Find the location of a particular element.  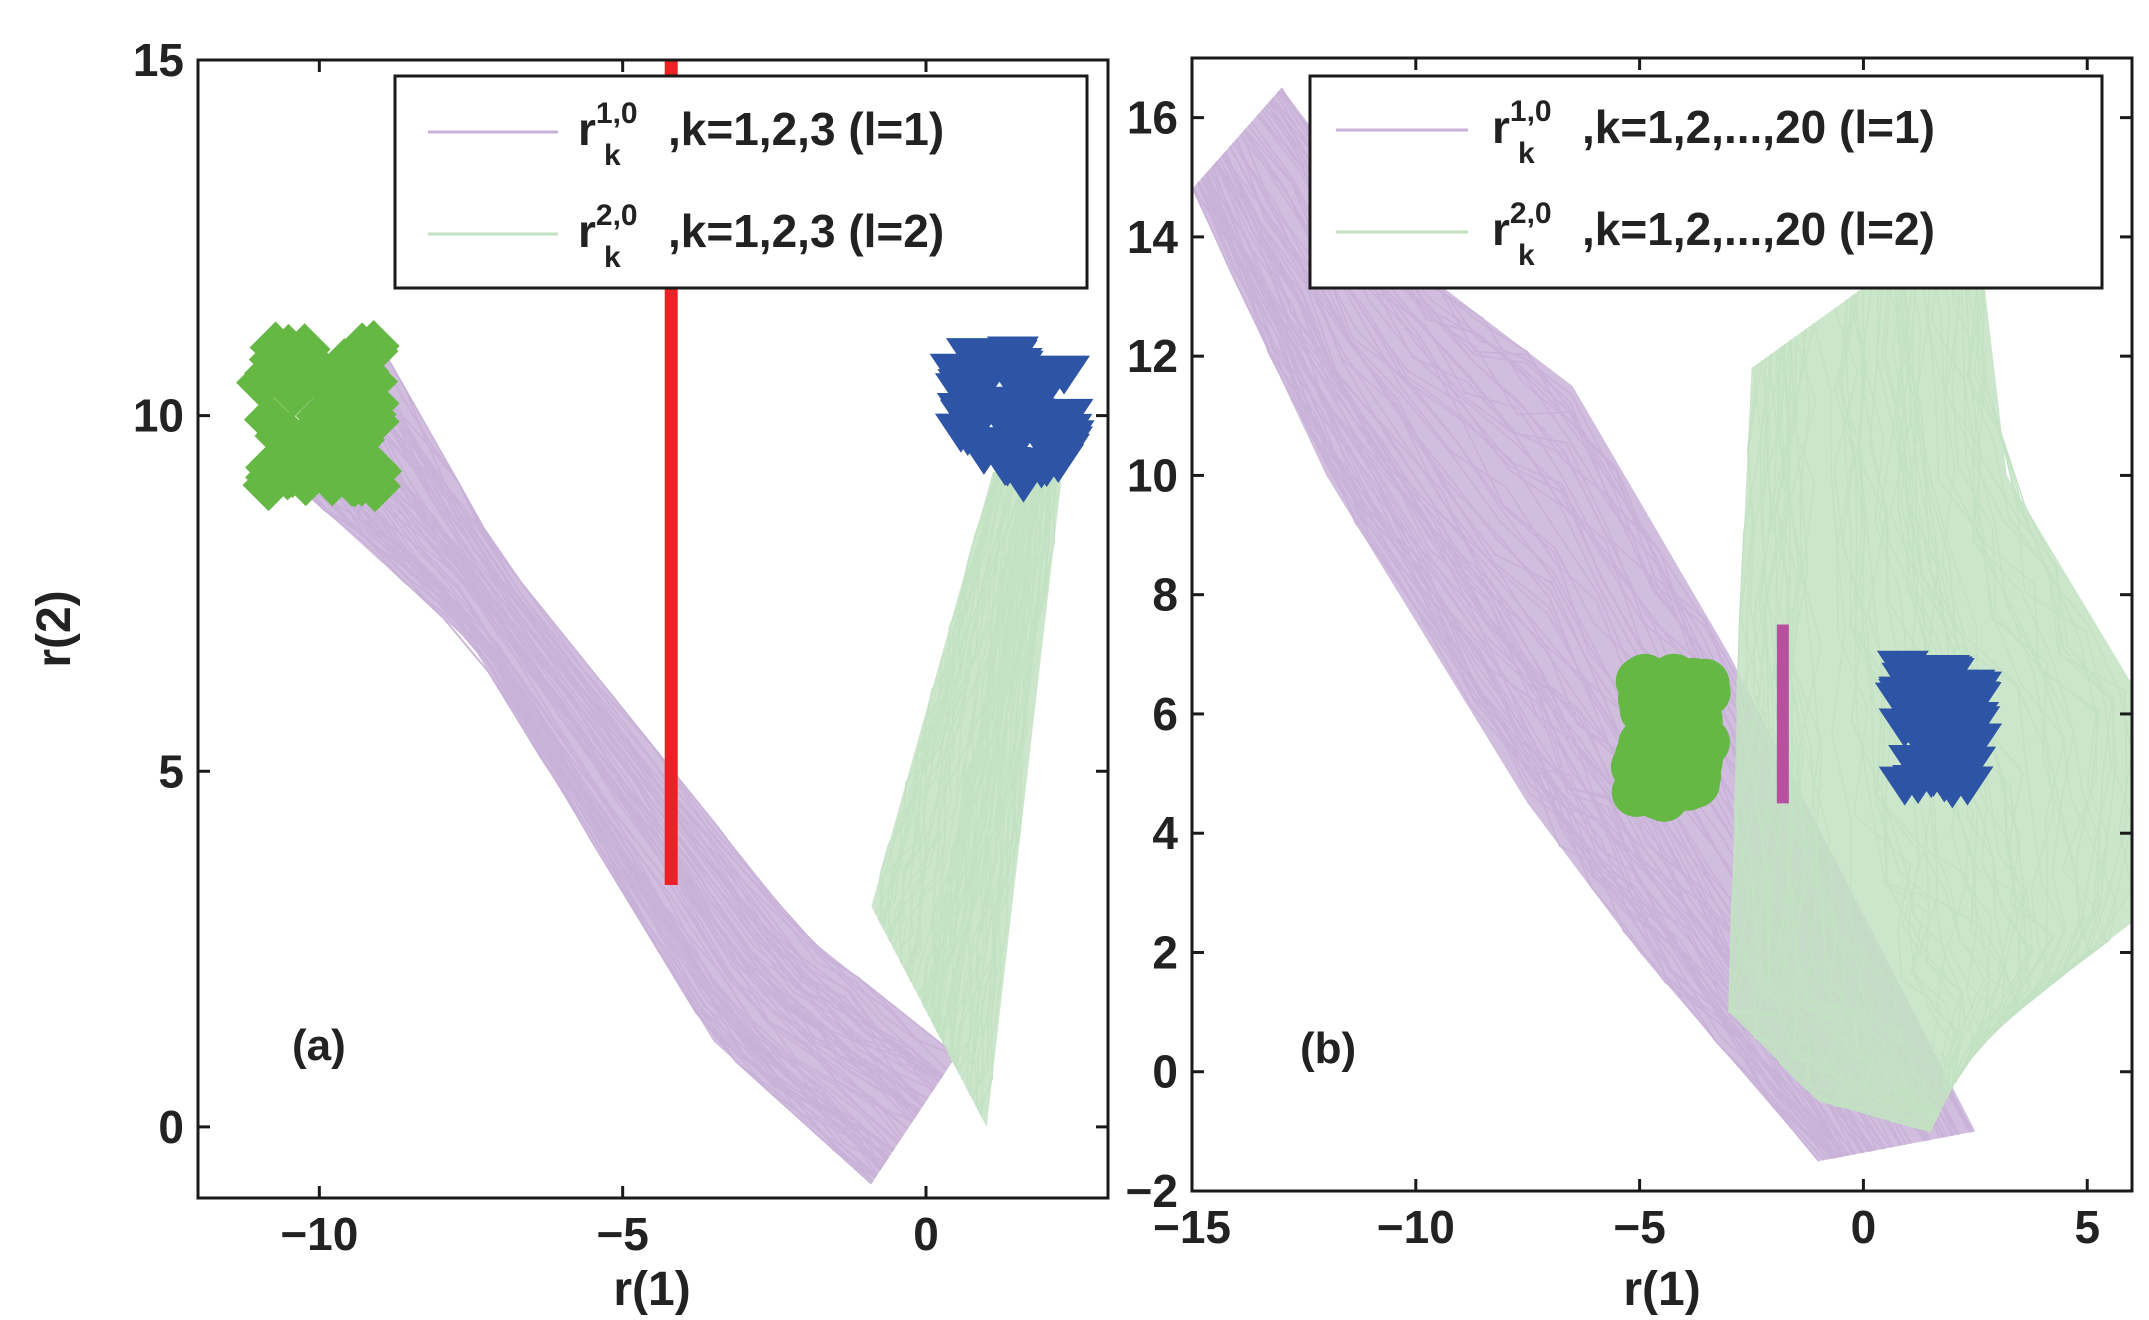

legend-a-l2-rest: ,k=1,2,3 (l=2) is located at coordinates (806, 231).